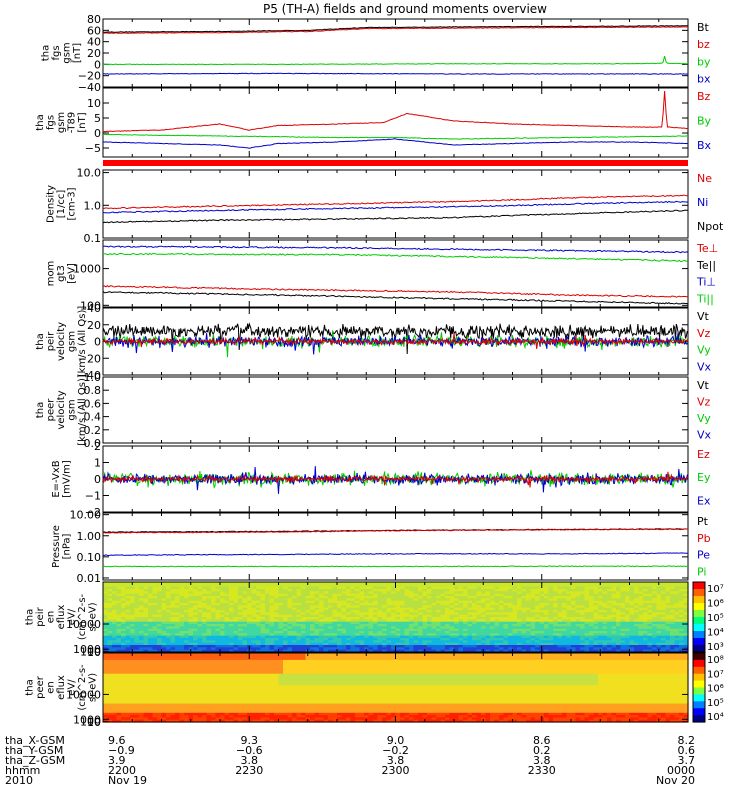 The image size is (750, 804). I want to click on y-tick-label: 0.01, so click(89, 578).